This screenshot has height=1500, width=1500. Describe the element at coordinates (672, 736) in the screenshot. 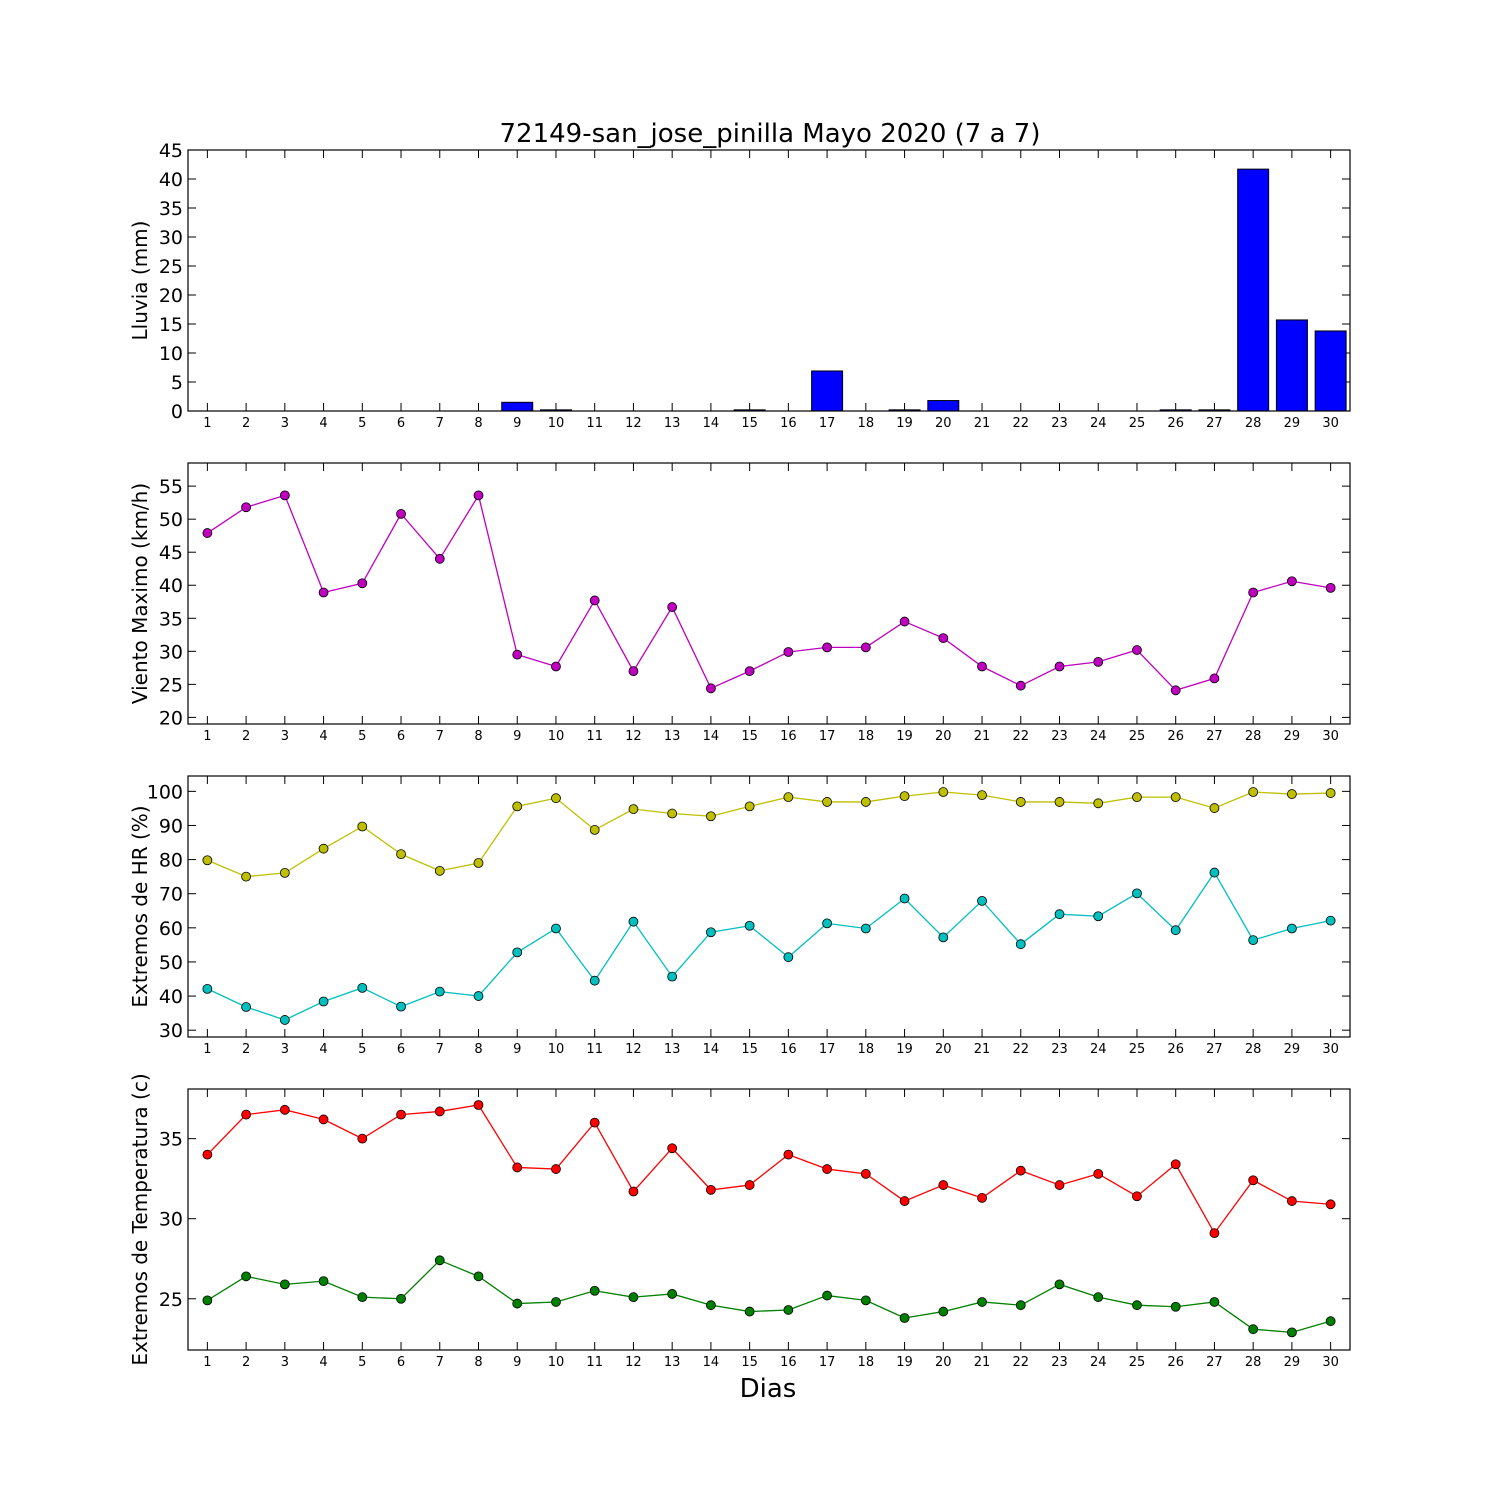

I see `x-tick-label: 13` at that location.